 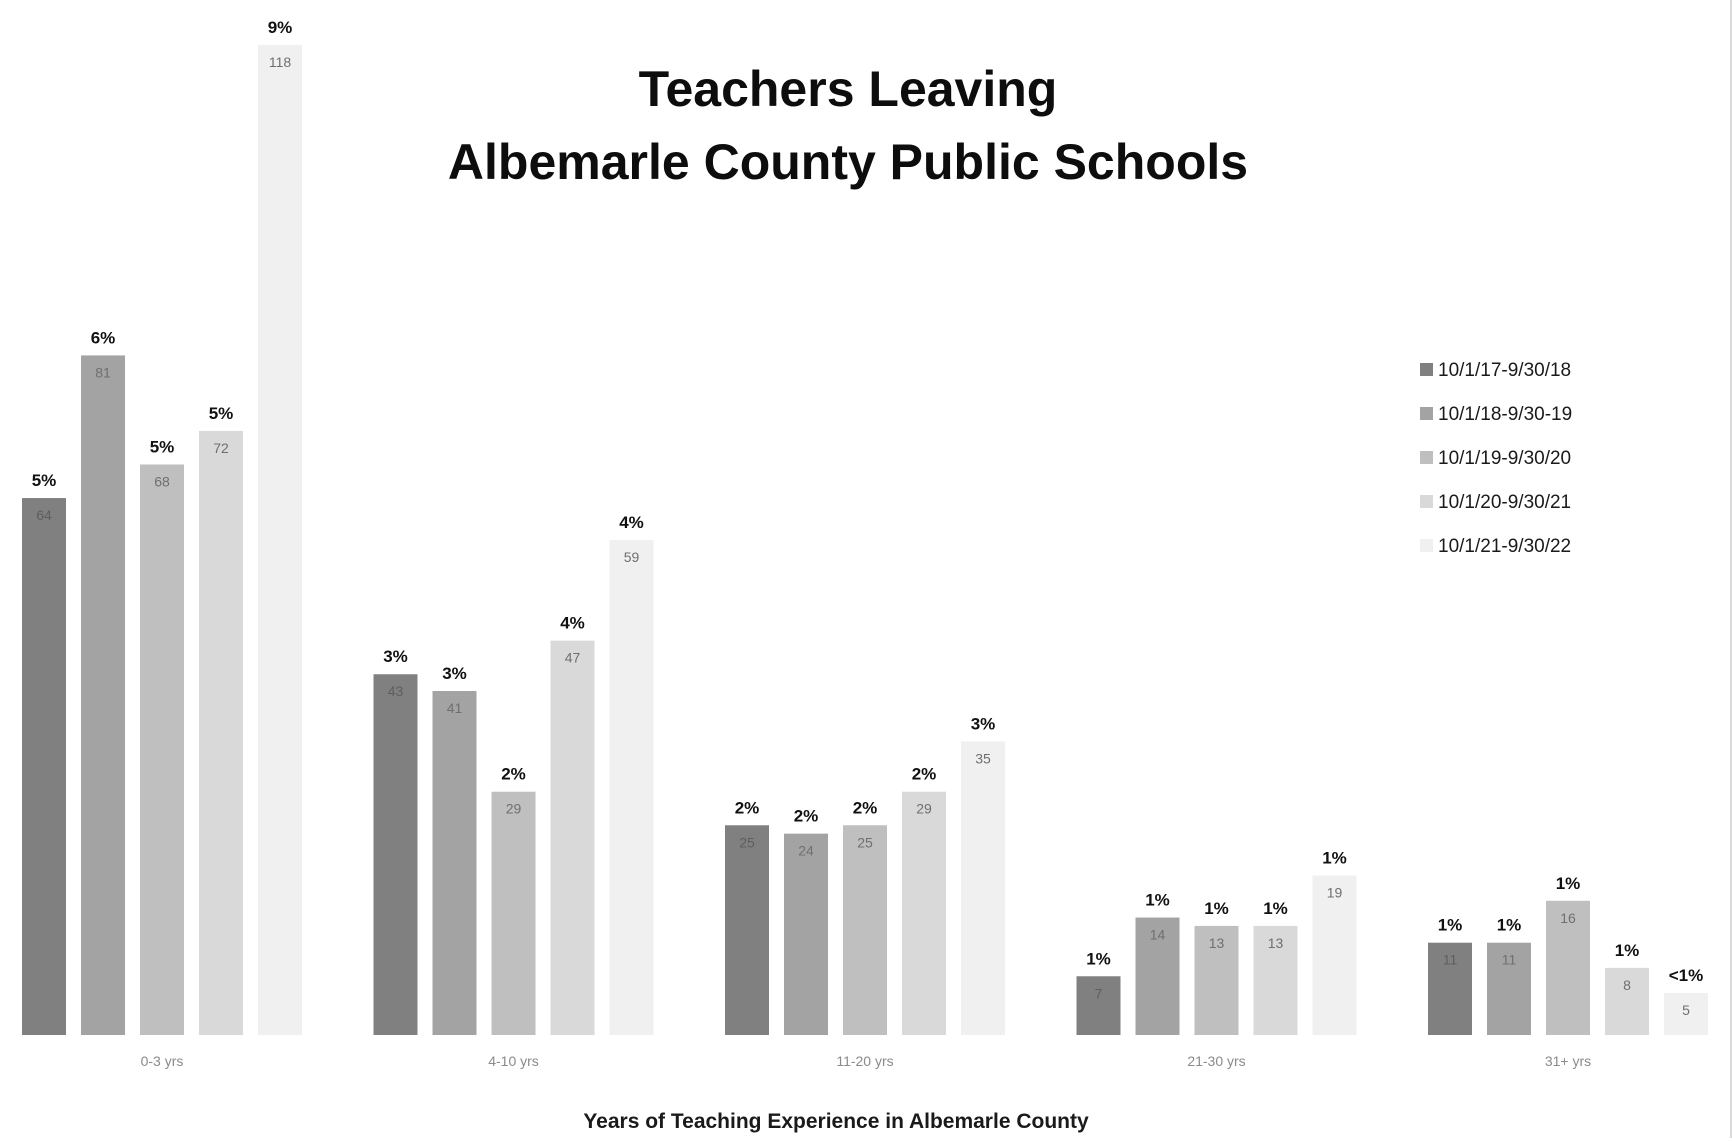 I want to click on bar-value-label: 81, so click(x=103, y=372).